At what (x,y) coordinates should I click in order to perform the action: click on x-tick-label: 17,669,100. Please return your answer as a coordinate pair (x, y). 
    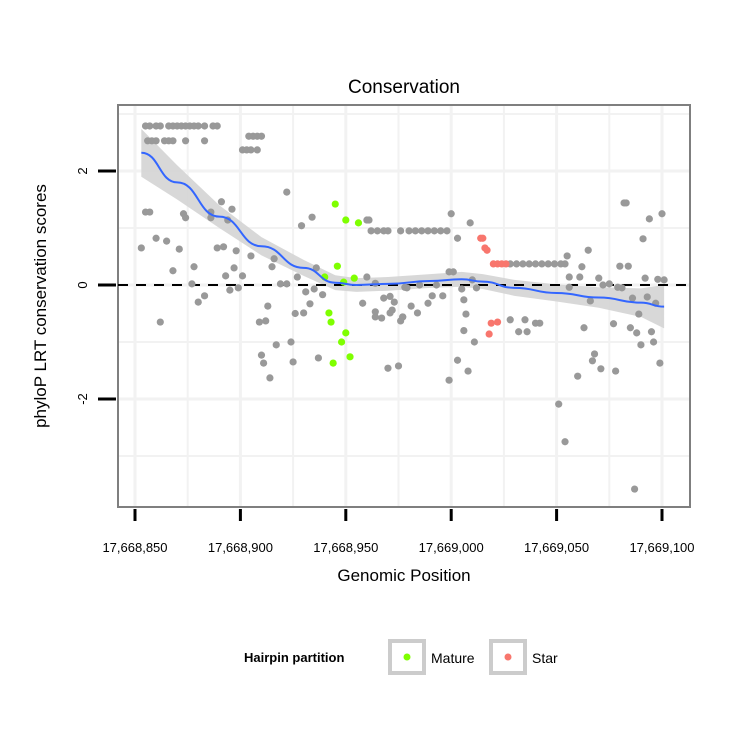
    Looking at the image, I should click on (661, 547).